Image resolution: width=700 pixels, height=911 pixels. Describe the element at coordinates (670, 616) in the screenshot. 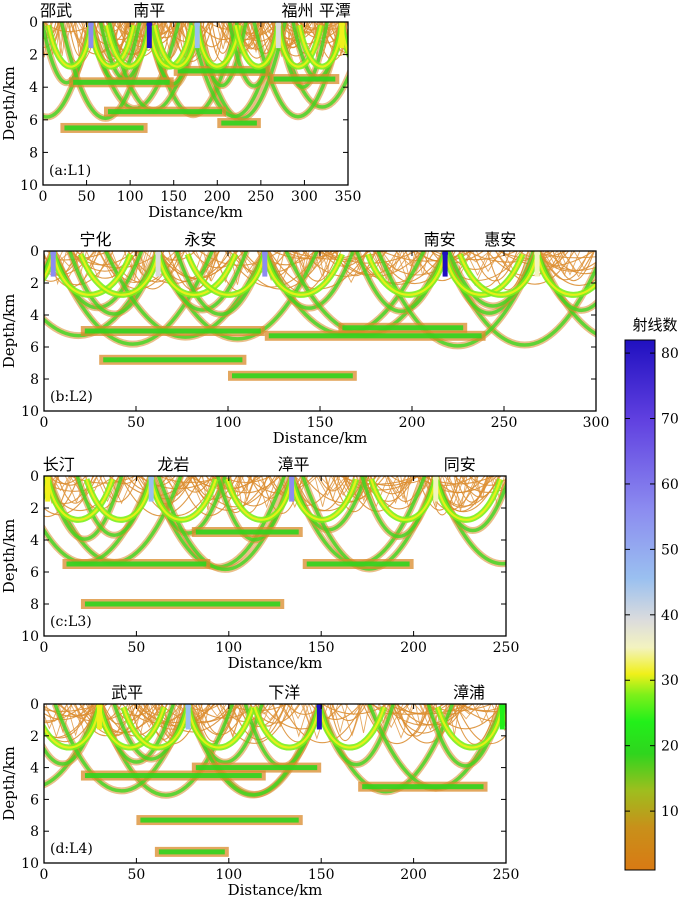

I see `colorbar-tick-label: 40` at that location.